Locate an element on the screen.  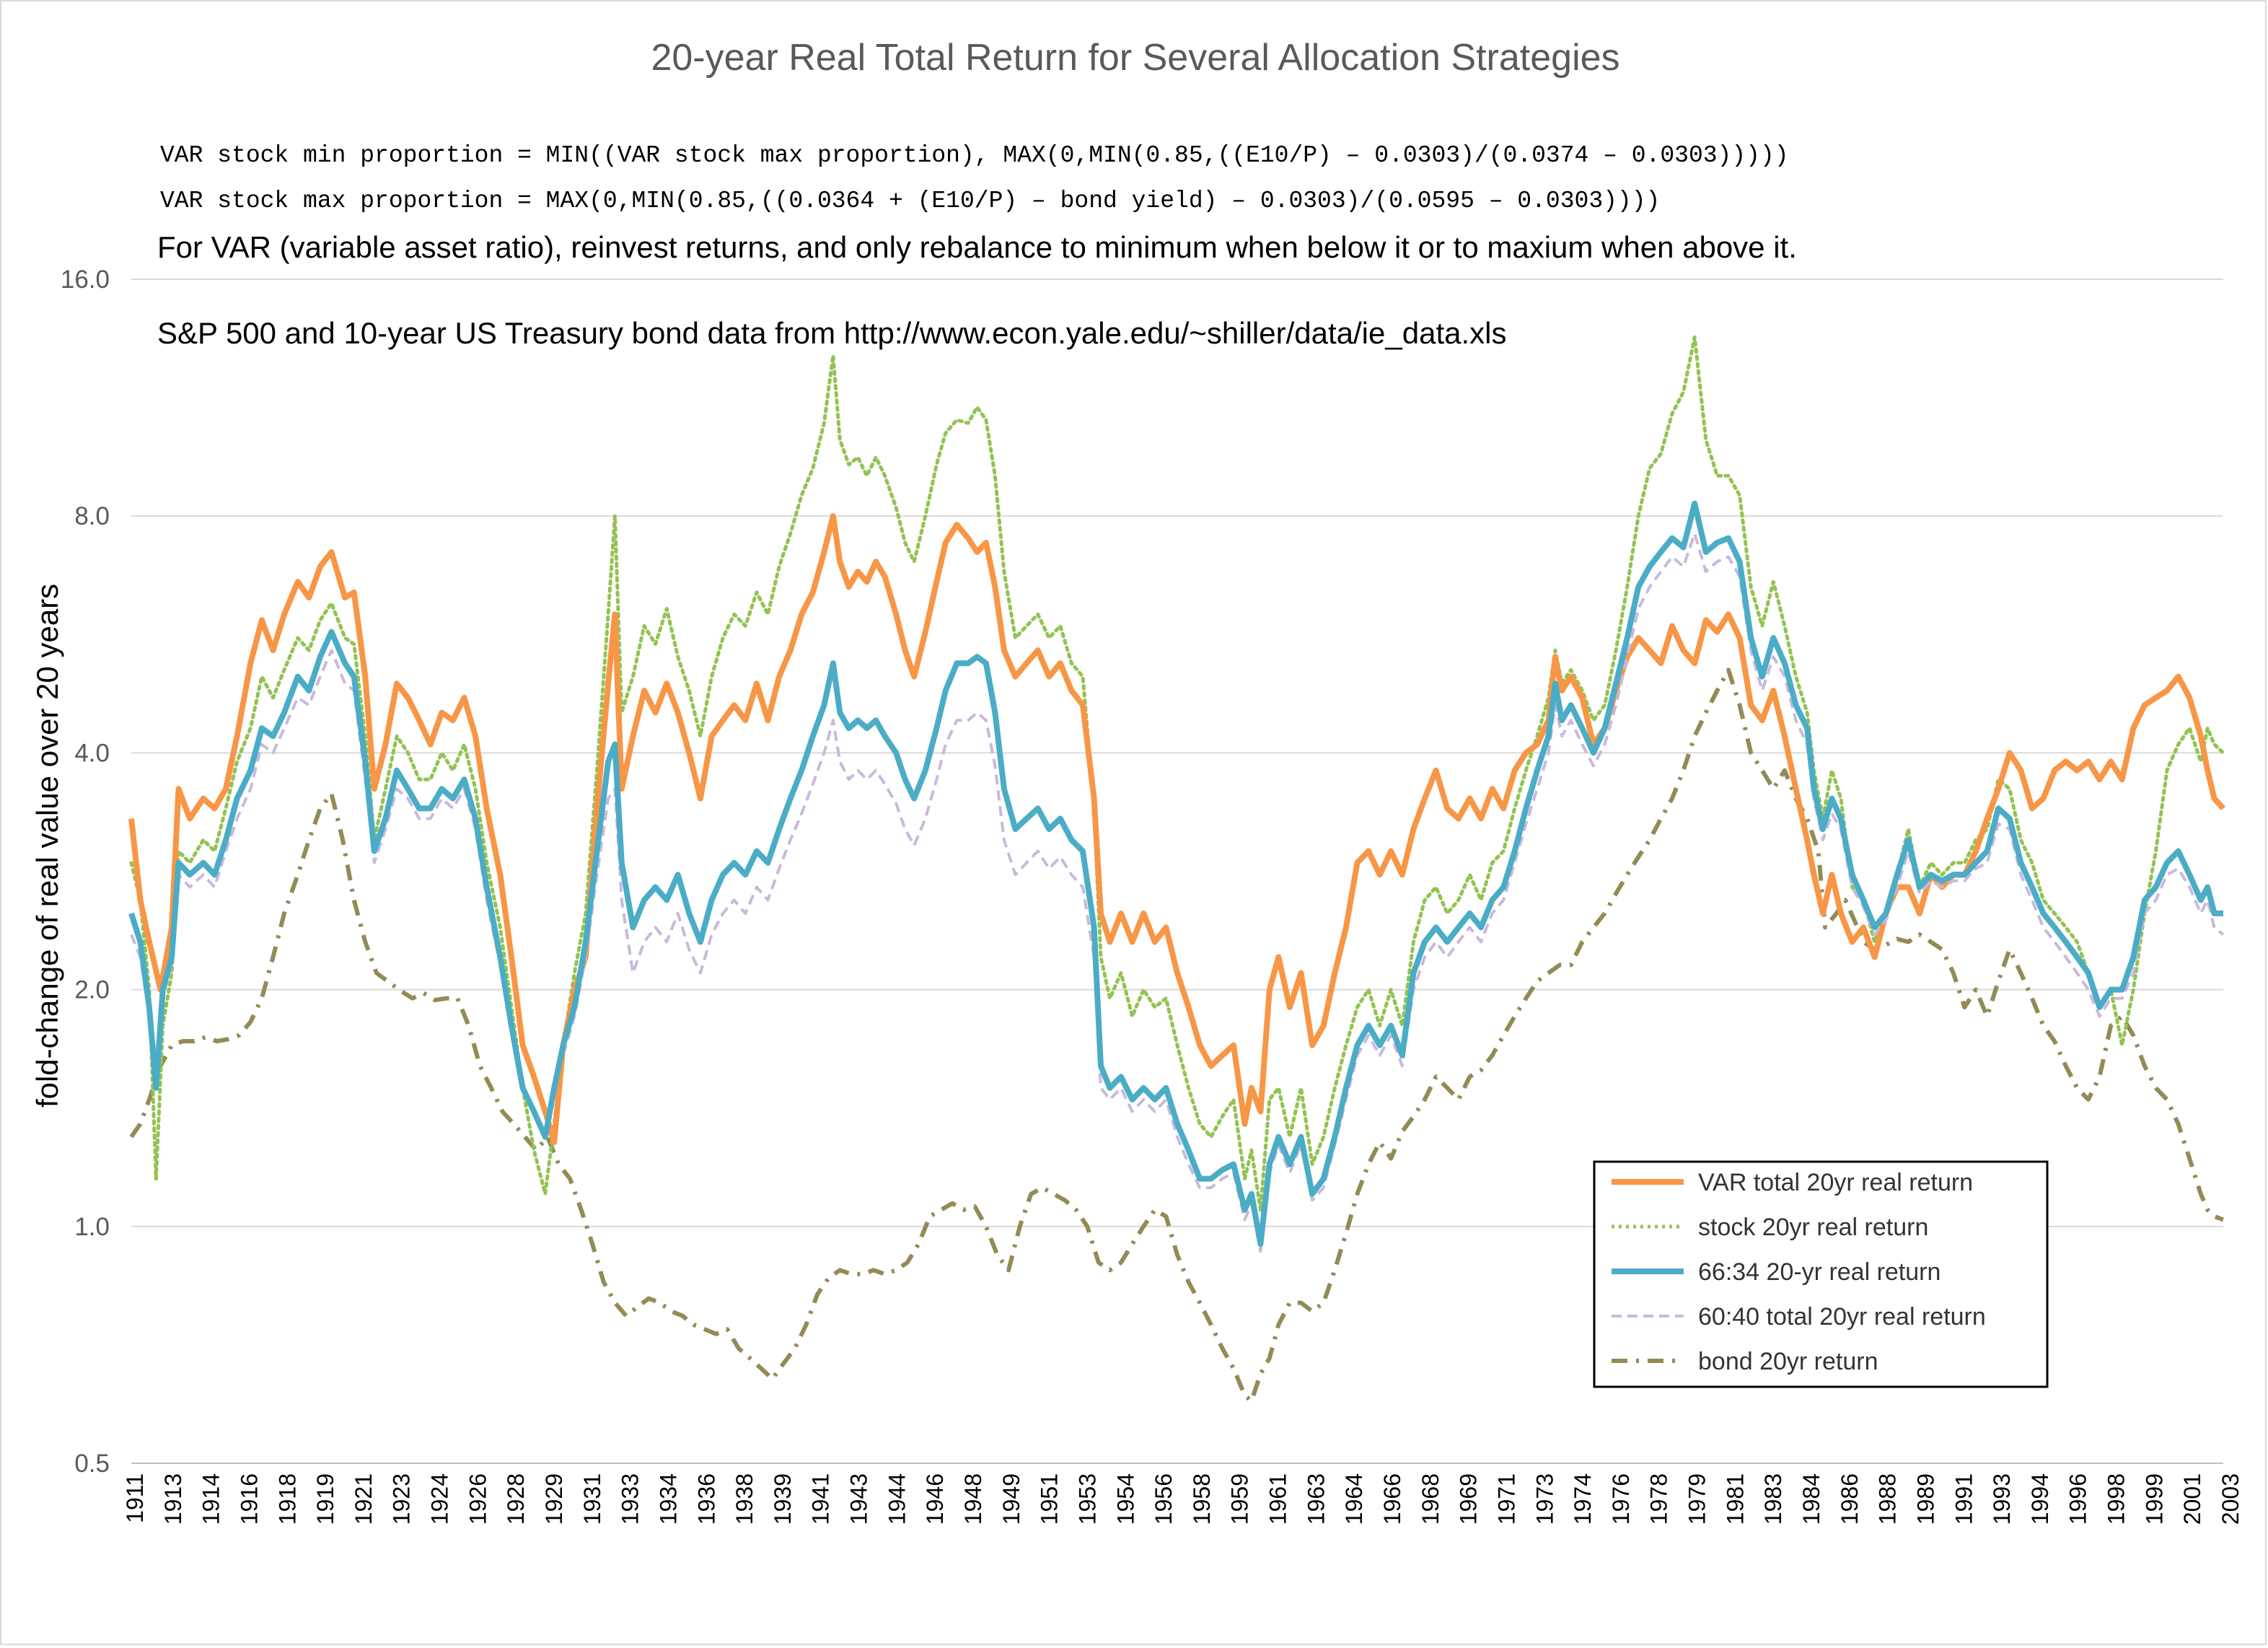
x-tick-label: 1961 is located at coordinates (1278, 1499).